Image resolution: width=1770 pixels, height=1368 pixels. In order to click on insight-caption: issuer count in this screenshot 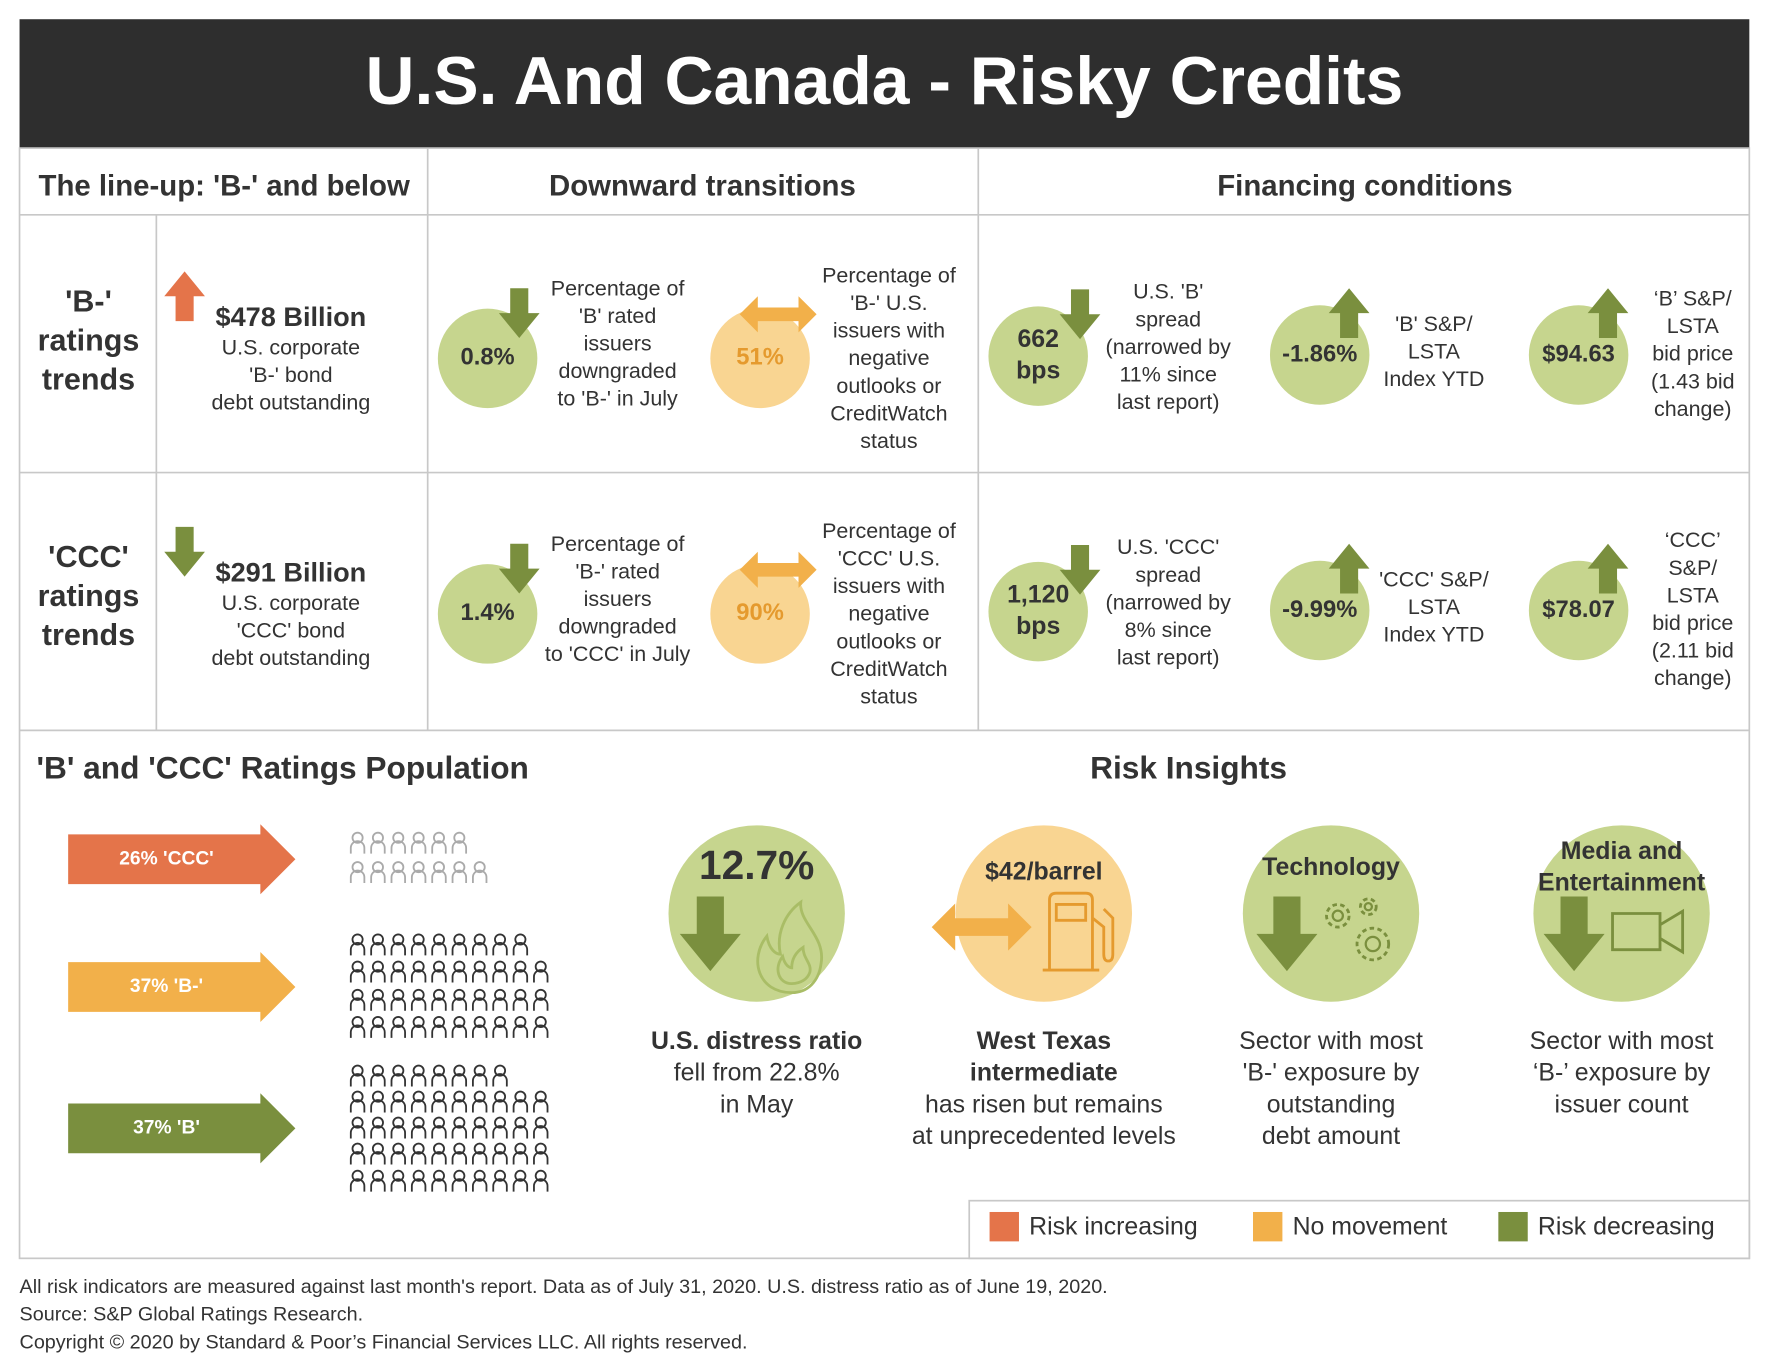, I will do `click(1622, 1104)`.